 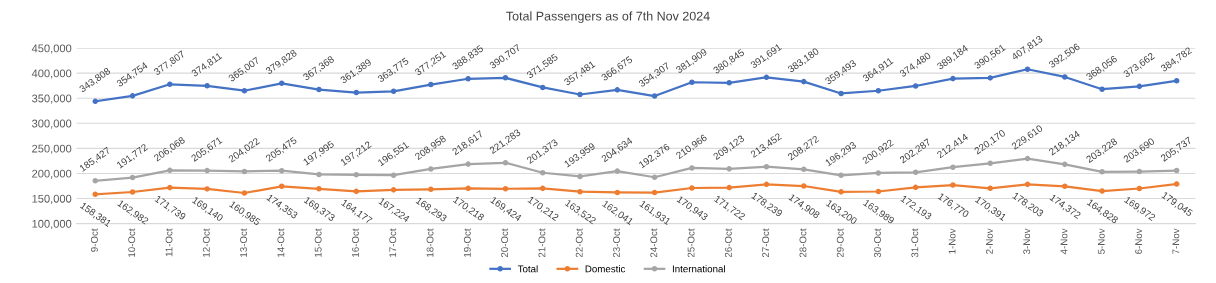 I want to click on y-tick-label: 300,000, so click(x=52, y=124).